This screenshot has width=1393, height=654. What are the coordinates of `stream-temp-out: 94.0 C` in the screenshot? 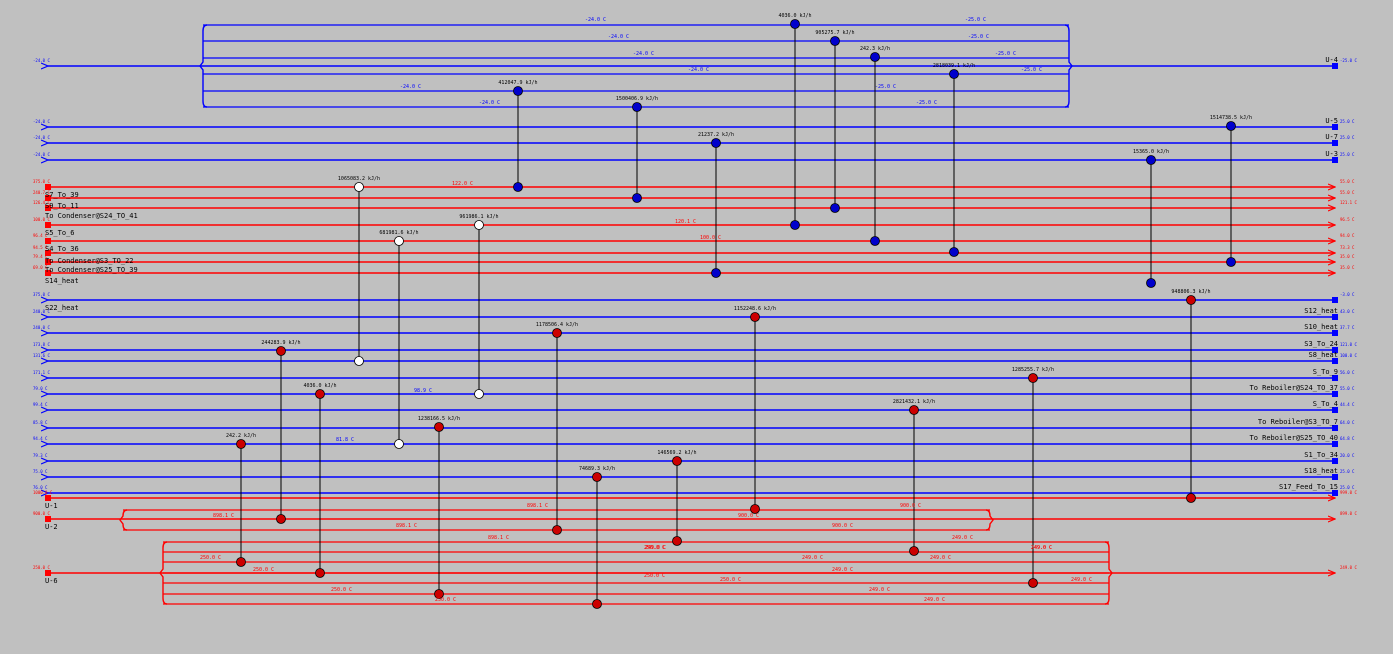 It's located at (1347, 235).